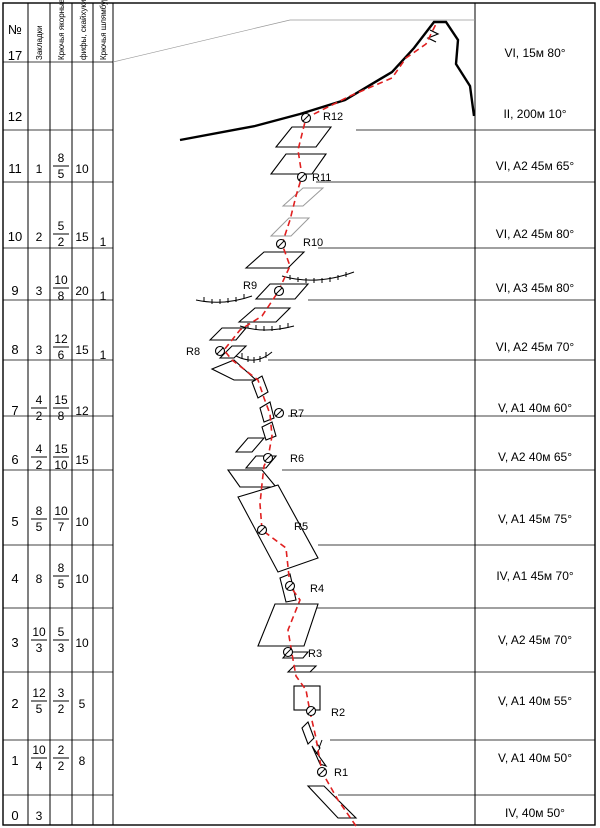 The width and height of the screenshot is (600, 828). What do you see at coordinates (82, 411) in the screenshot?
I see `fify-count: 12` at bounding box center [82, 411].